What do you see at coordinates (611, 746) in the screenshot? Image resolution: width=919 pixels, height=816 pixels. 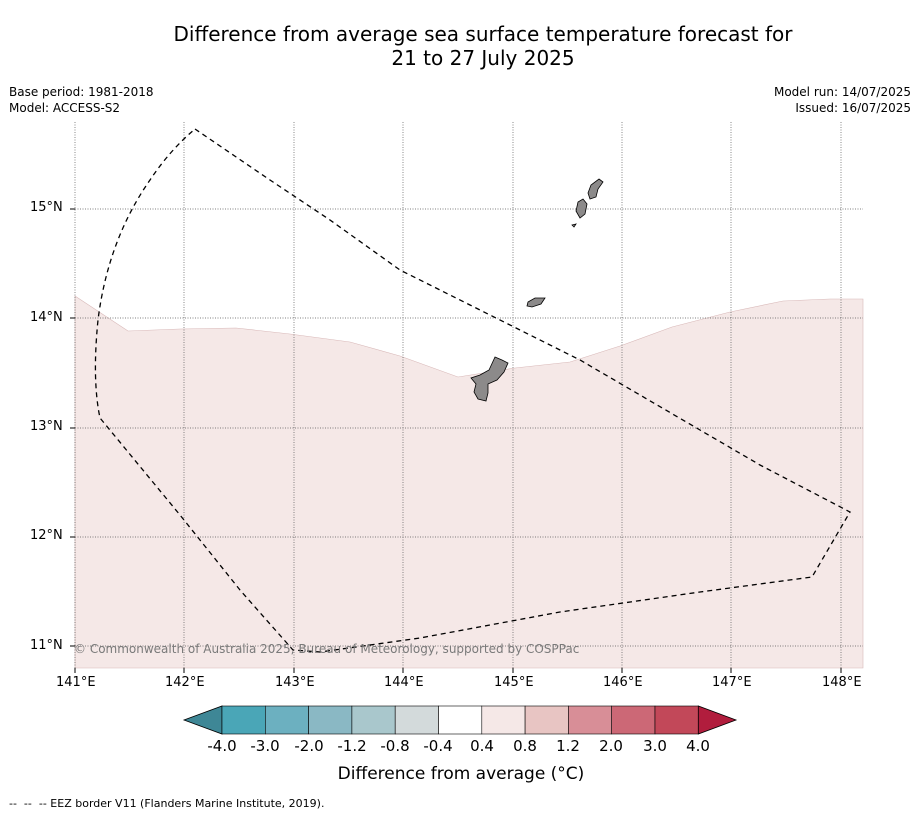 I see `colorbar-label: 2.0` at bounding box center [611, 746].